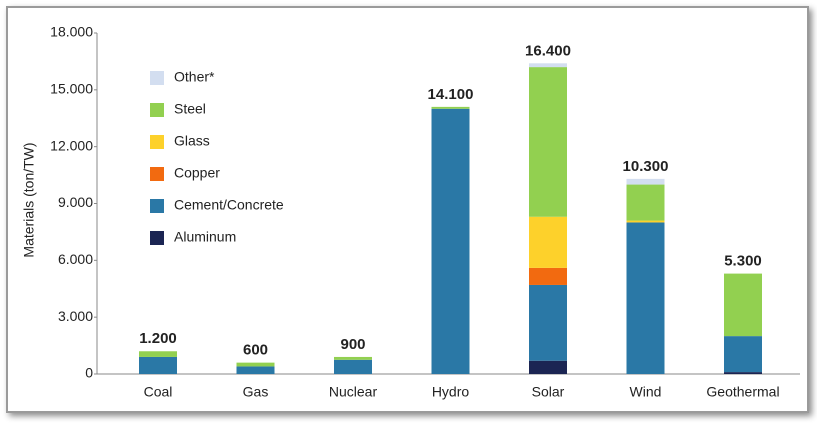 This screenshot has width=817, height=423. What do you see at coordinates (75, 259) in the screenshot?
I see `y-tick-label: 6.000` at bounding box center [75, 259].